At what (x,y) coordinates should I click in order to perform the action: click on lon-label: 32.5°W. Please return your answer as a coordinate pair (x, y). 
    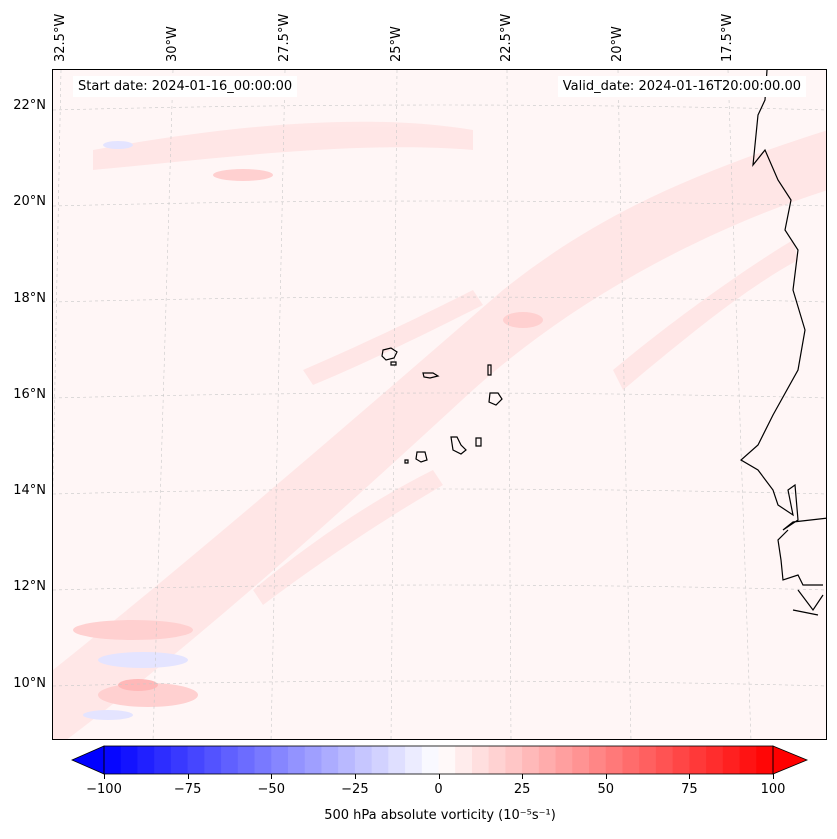
    Looking at the image, I should click on (60, 37).